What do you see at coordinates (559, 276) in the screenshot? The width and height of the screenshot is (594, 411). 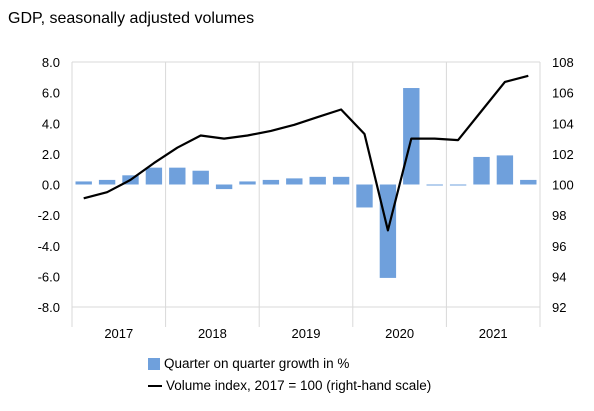 I see `y-right-tick-label: 94` at bounding box center [559, 276].